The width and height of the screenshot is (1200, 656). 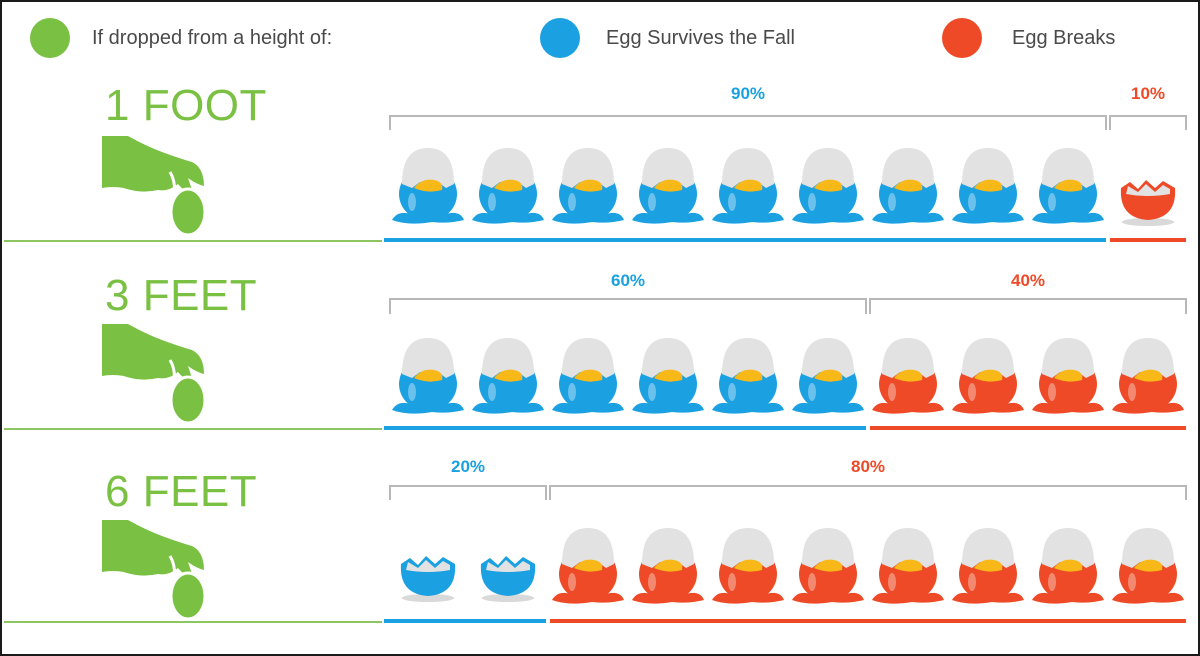 I want to click on break-percent-label: 10%, so click(x=1148, y=93).